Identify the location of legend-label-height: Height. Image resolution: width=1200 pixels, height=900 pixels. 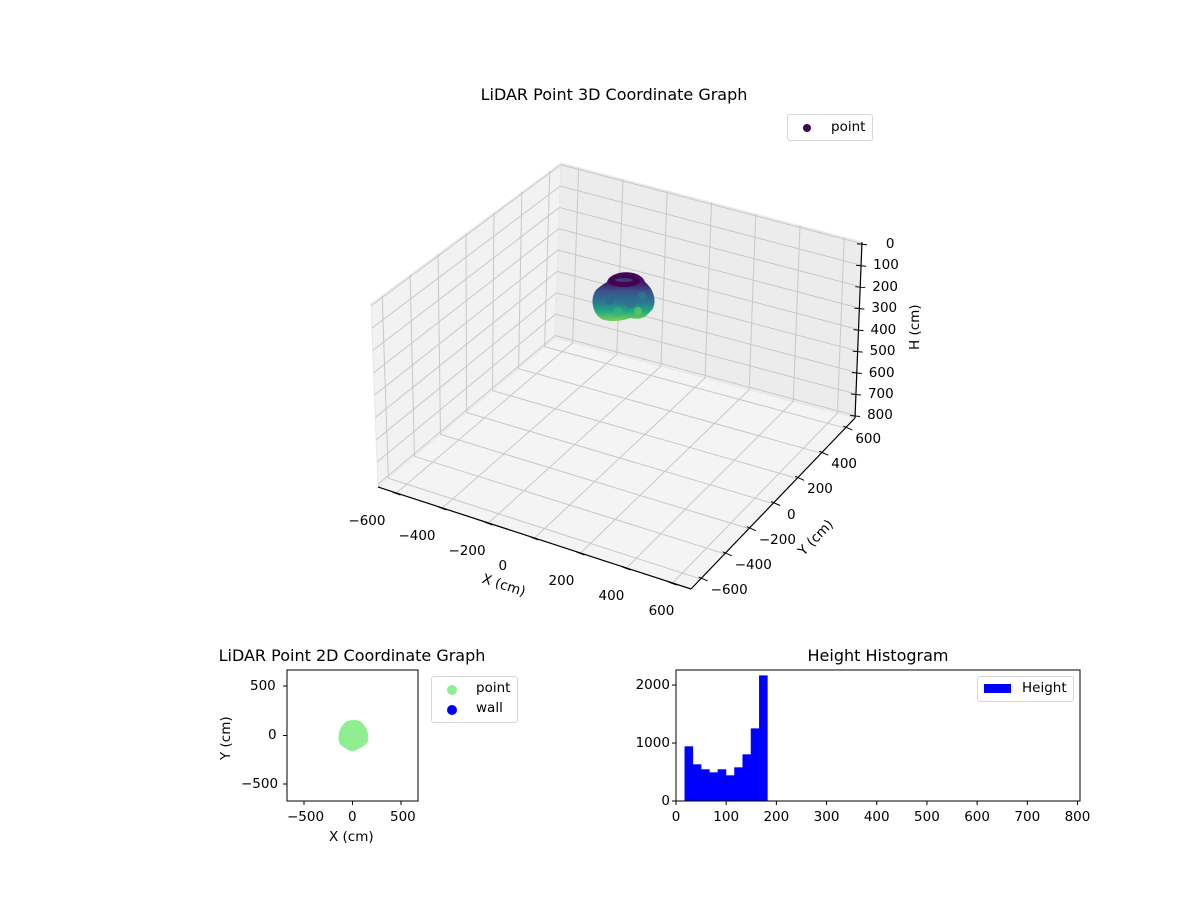
(1044, 688).